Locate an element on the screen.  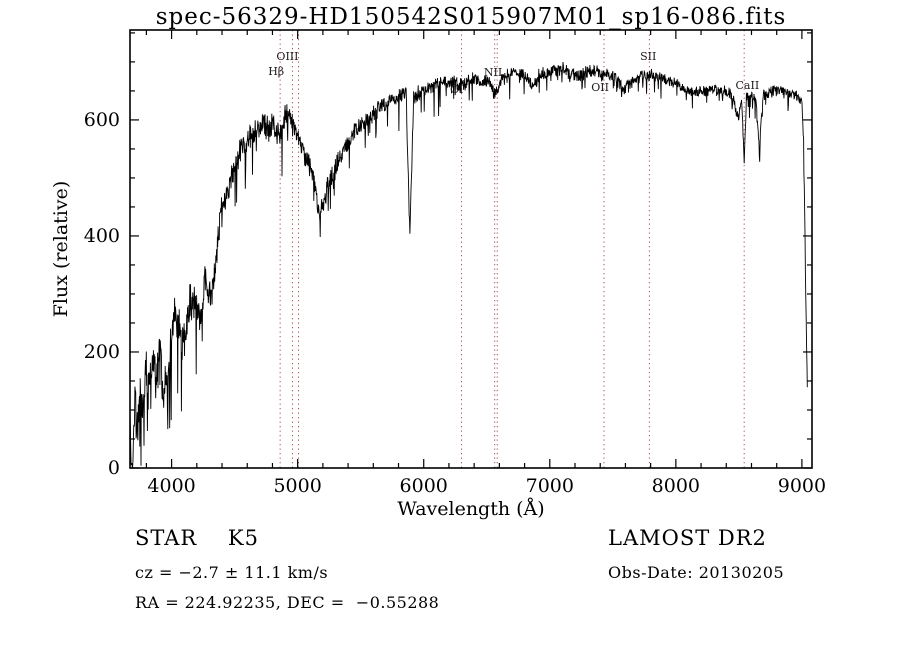
x-tick-label: 4000 is located at coordinates (171, 486).